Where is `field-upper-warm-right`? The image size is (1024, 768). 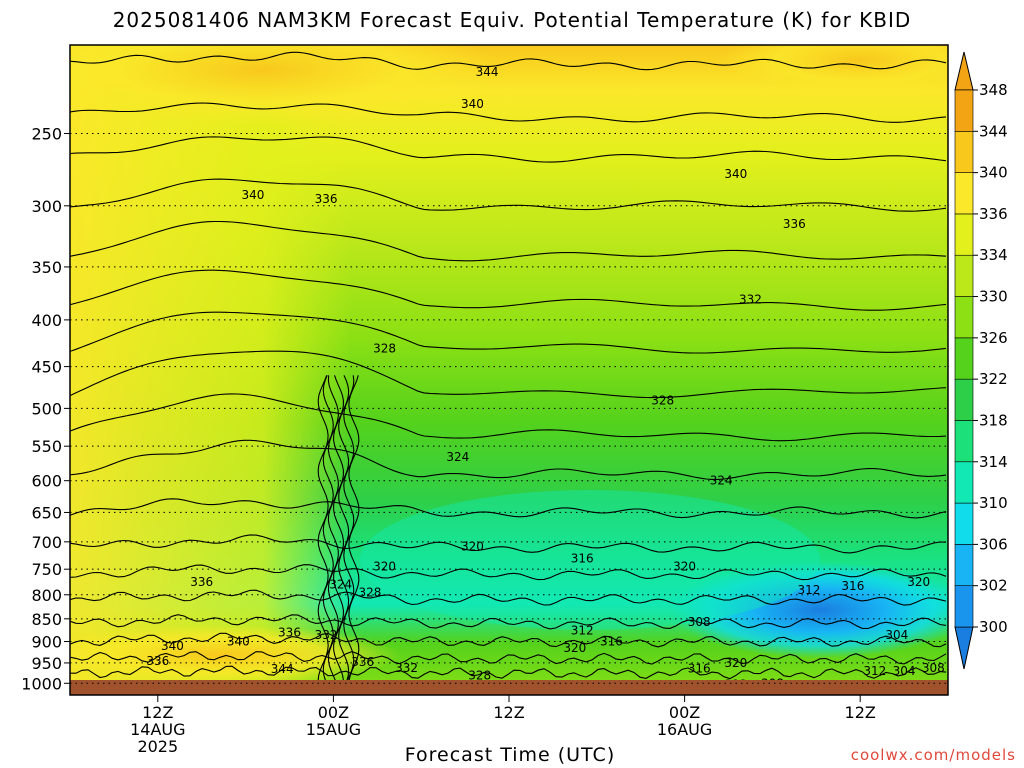
field-upper-warm-right is located at coordinates (834, 70).